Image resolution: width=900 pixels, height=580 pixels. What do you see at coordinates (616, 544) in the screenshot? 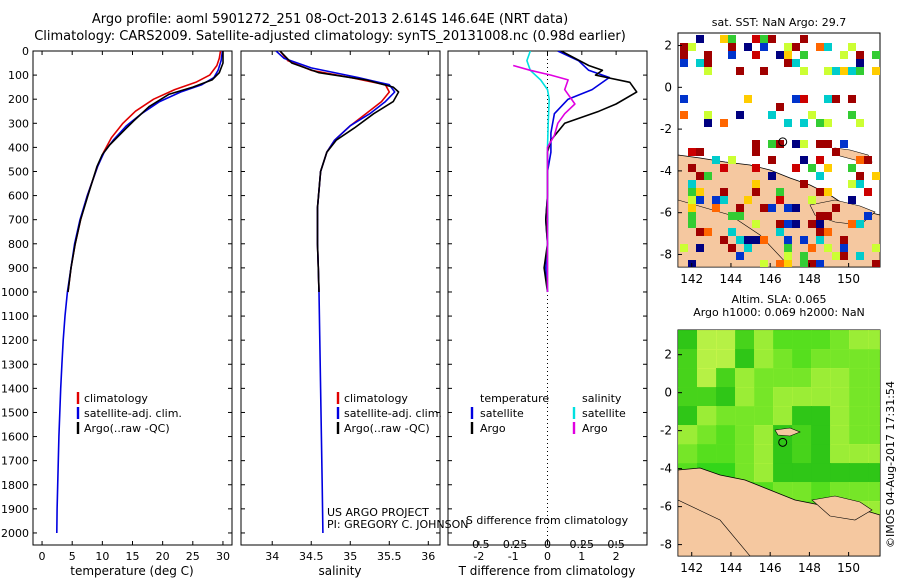
I see `s-tick-label: 0.5` at bounding box center [616, 544].